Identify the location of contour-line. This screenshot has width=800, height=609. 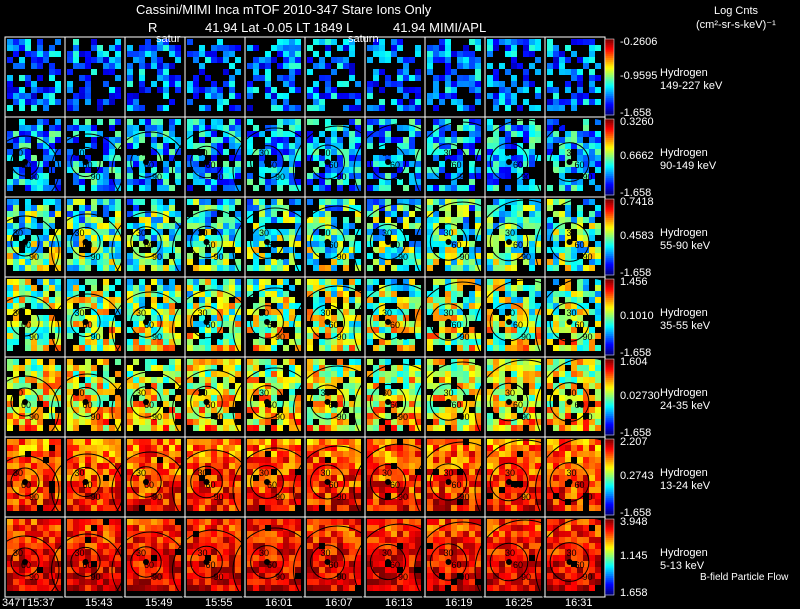
(509, 242).